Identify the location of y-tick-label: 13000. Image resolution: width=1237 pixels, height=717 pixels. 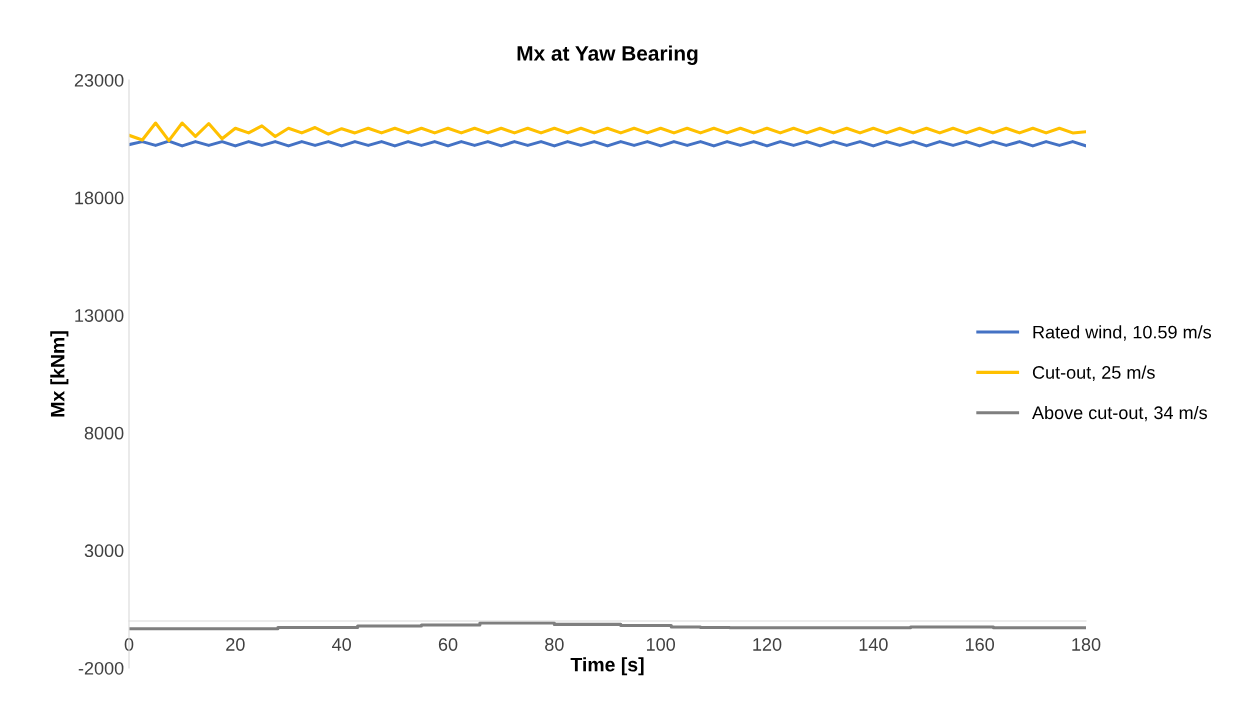
(99, 315).